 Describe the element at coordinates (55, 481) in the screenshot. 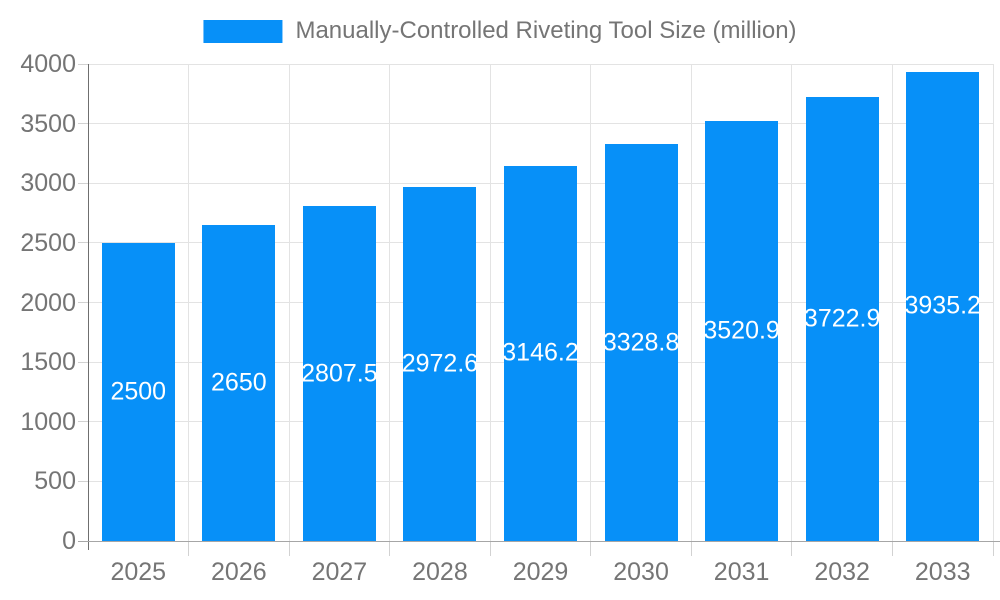

I see `y-axis-label: 500` at that location.